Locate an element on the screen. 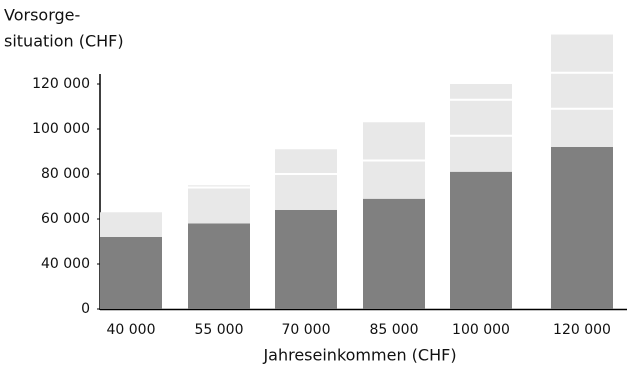 The image size is (627, 371). x-tick-label: 70 000 is located at coordinates (306, 330).